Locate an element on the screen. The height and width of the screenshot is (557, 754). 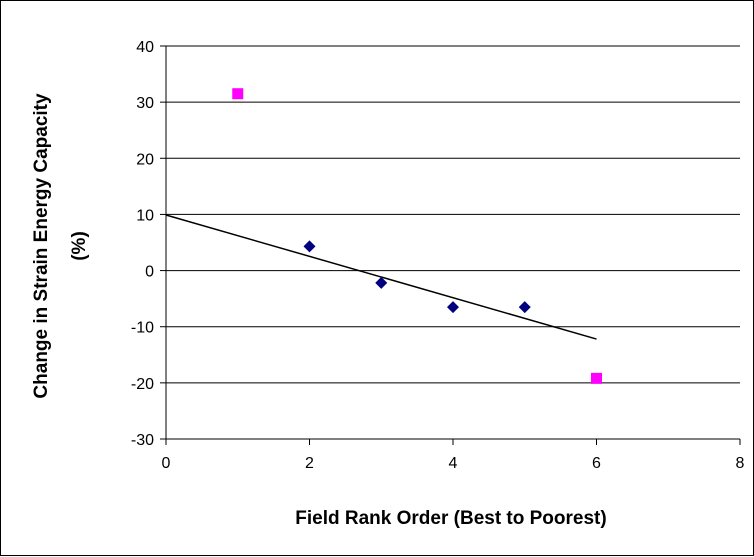
y-tick-label: -30 is located at coordinates (142, 440).